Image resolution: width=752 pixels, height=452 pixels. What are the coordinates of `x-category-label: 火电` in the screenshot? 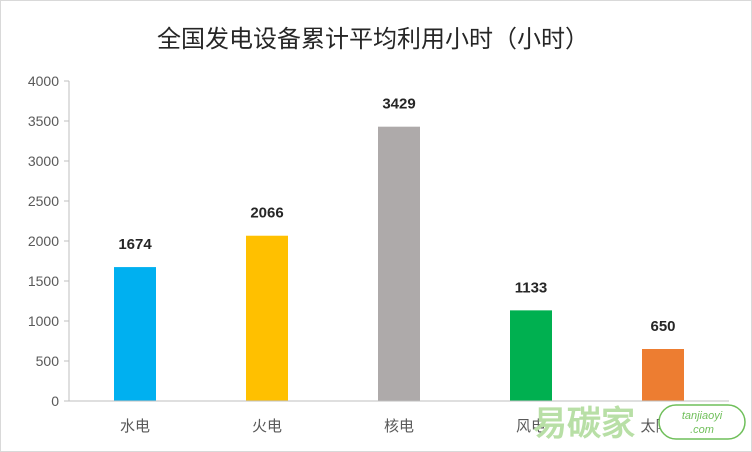 It's located at (267, 426).